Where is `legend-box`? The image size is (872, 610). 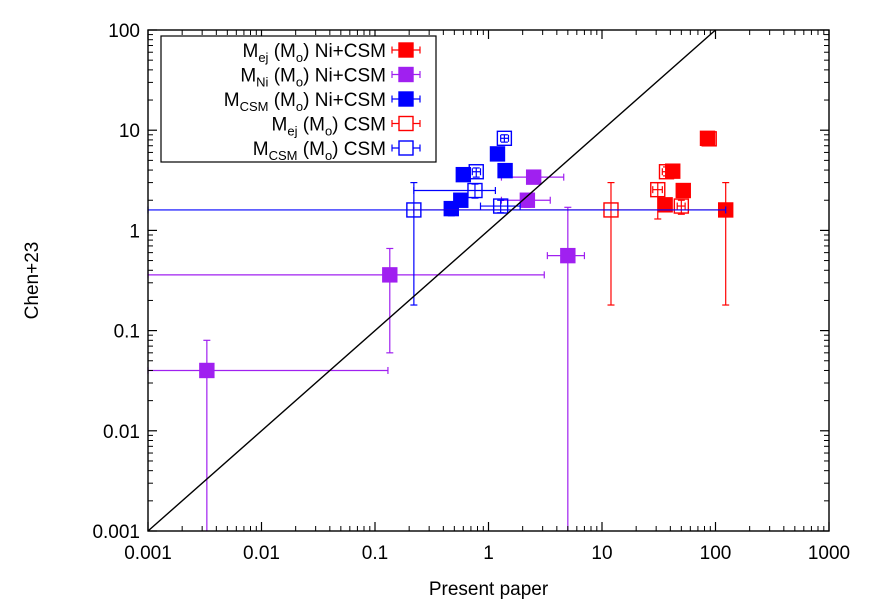 legend-box is located at coordinates (298, 99).